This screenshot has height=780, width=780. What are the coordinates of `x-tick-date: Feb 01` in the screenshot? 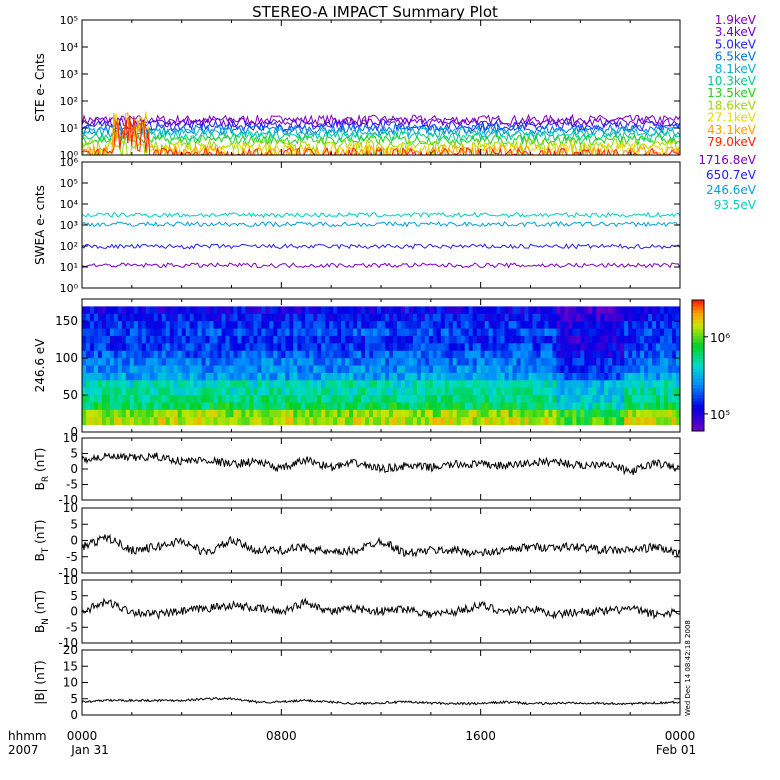 It's located at (676, 750).